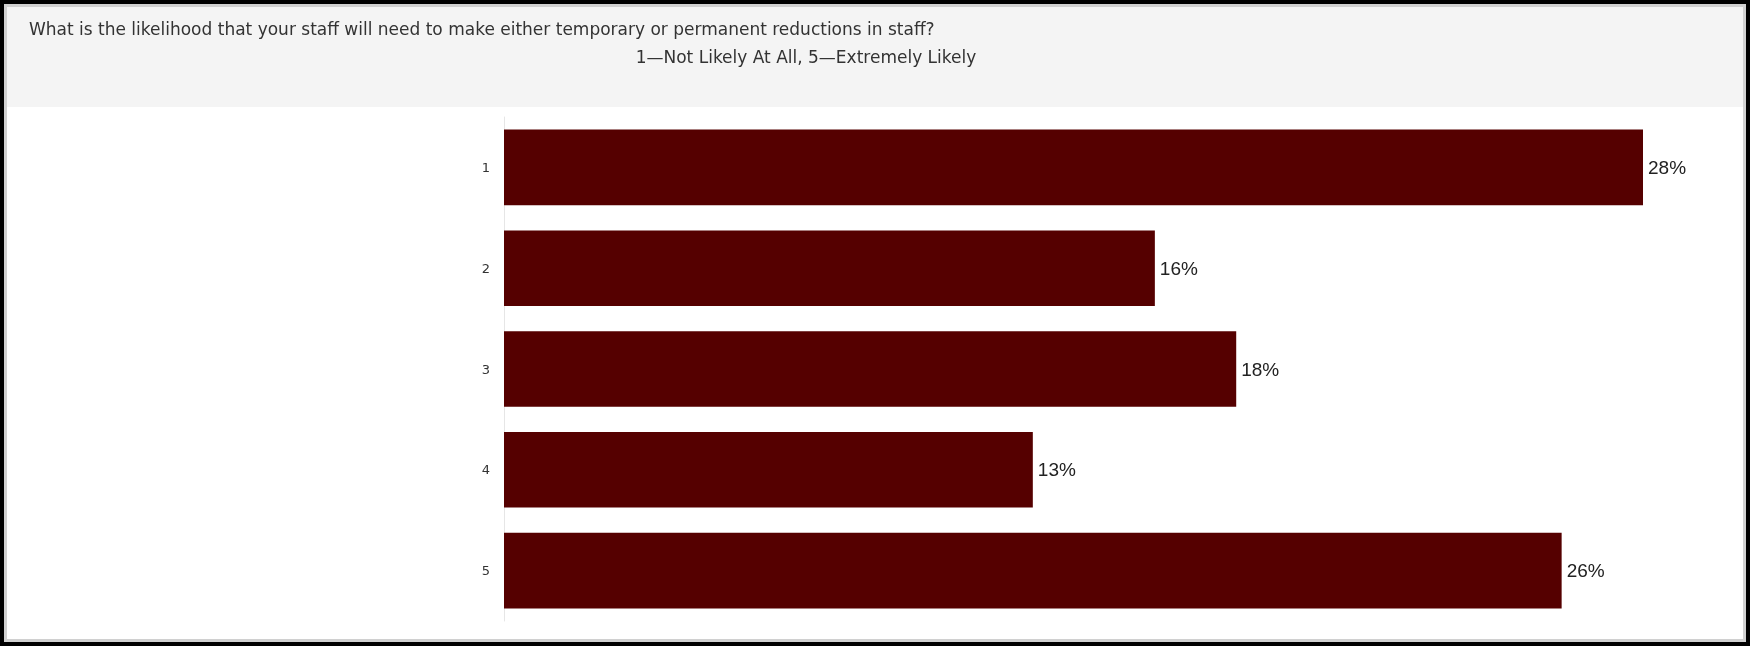  I want to click on y-tick-label: 4, so click(485, 470).